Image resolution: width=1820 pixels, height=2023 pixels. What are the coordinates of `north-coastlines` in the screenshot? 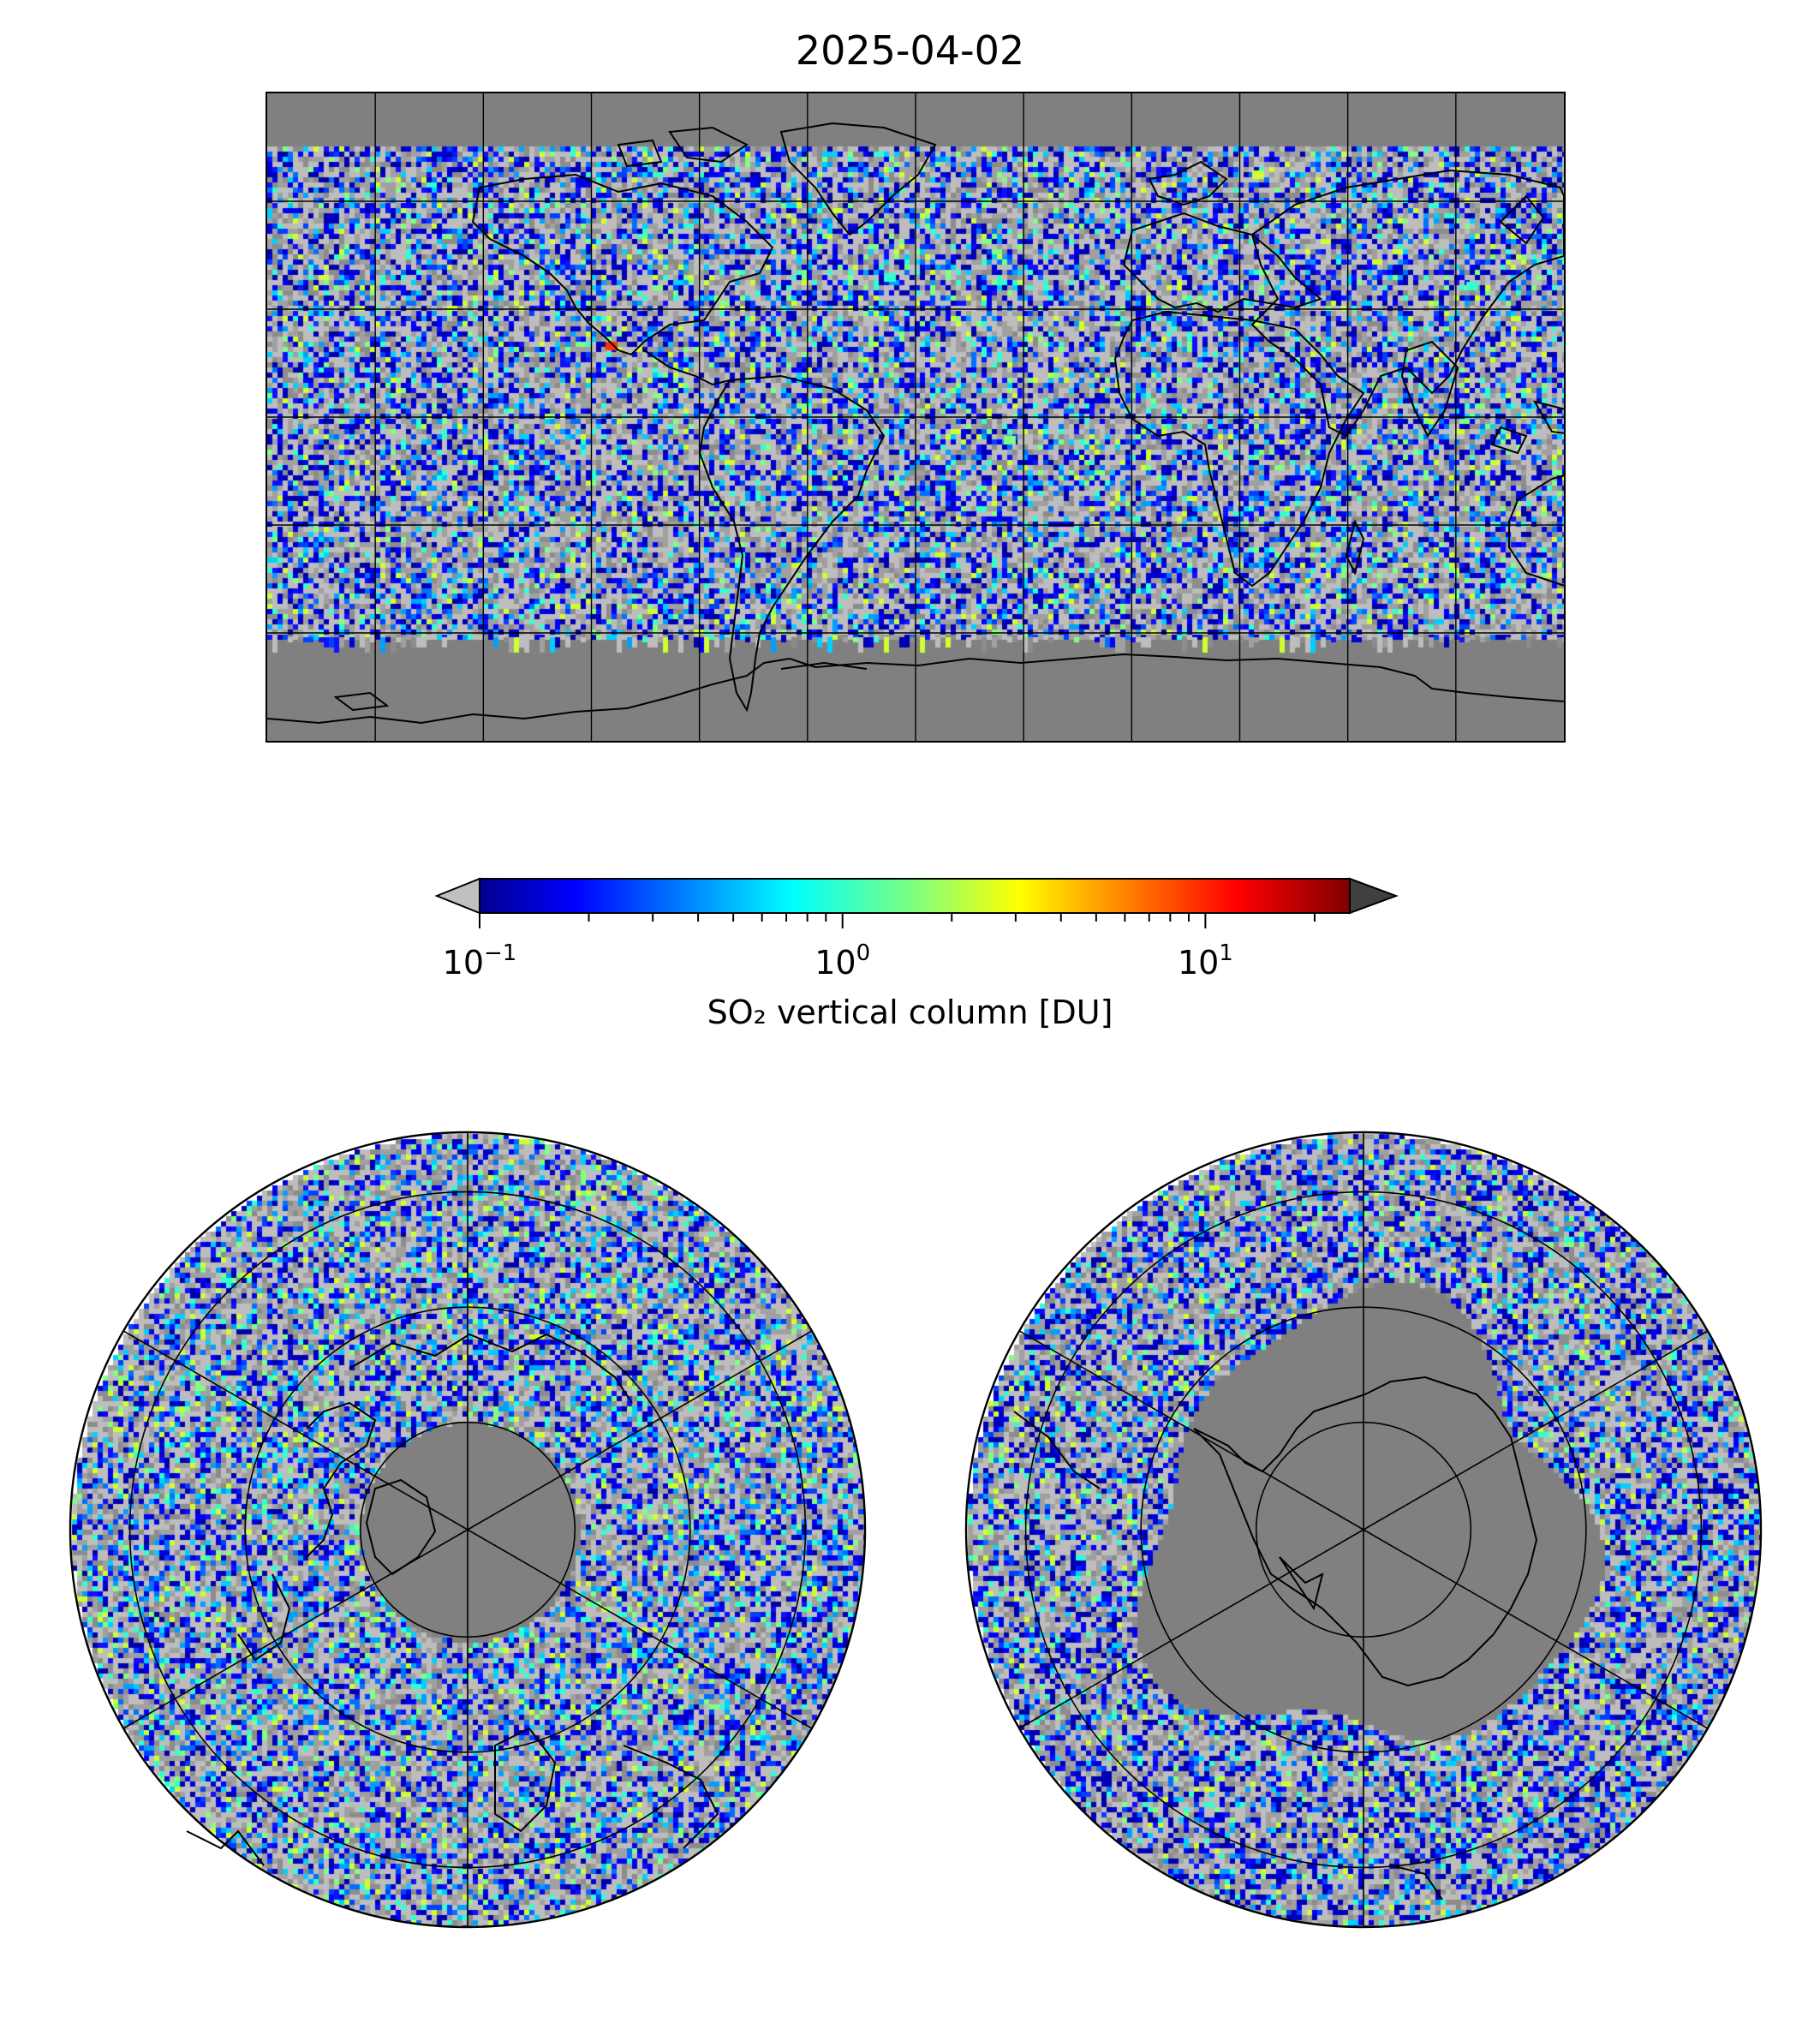 It's located at (453, 1599).